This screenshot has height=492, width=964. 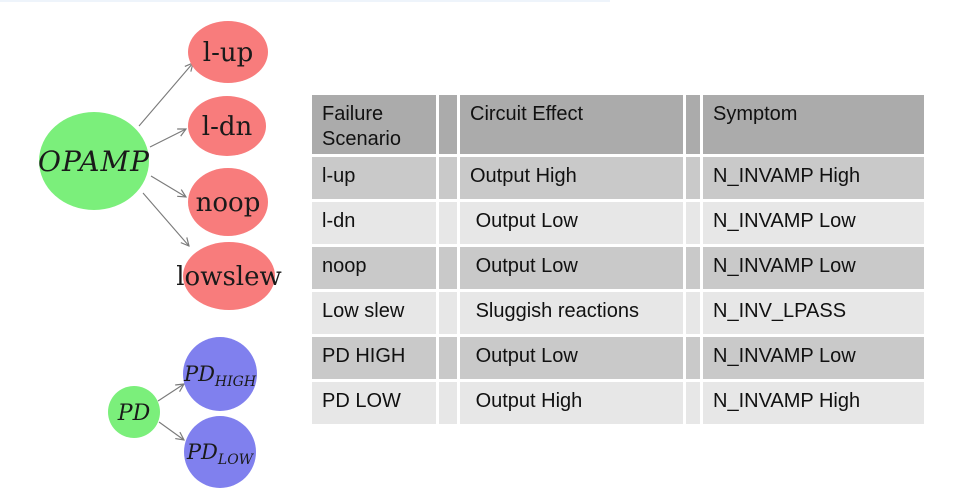 I want to click on arrow-pd-high, so click(x=170, y=393).